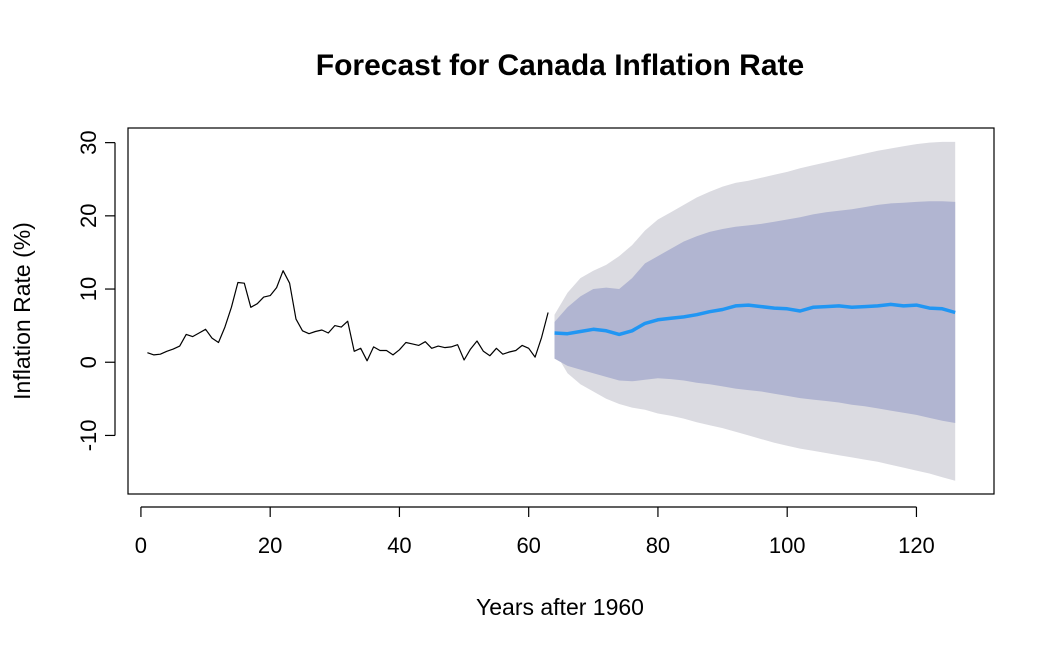  Describe the element at coordinates (141, 545) in the screenshot. I see `x-tick-label: 0` at that location.